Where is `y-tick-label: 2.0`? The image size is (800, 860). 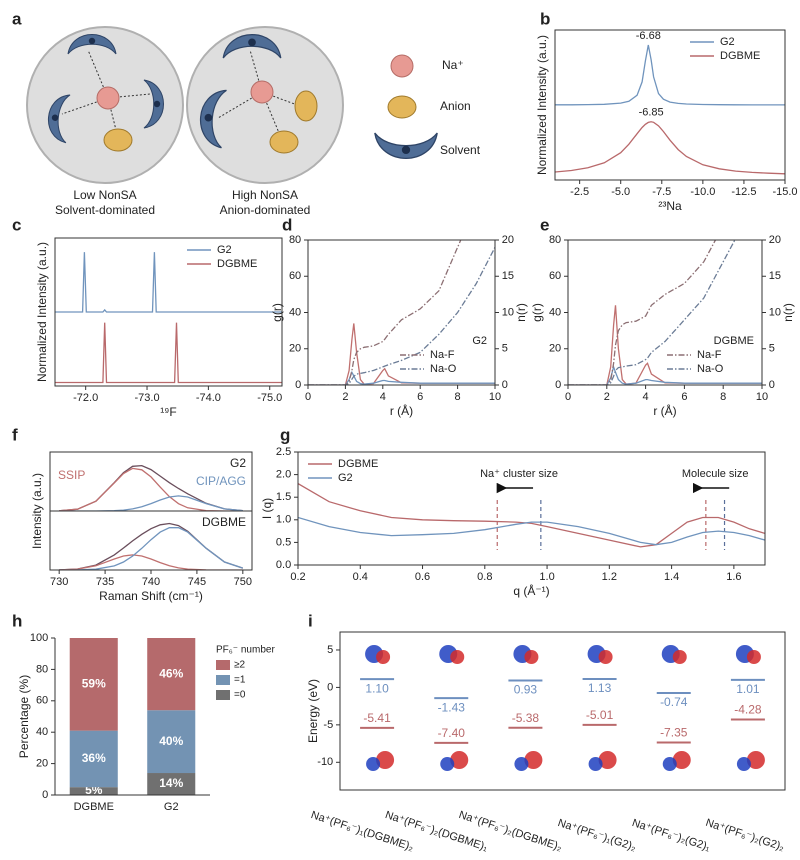 y-tick-label: 2.0 is located at coordinates (283, 475).